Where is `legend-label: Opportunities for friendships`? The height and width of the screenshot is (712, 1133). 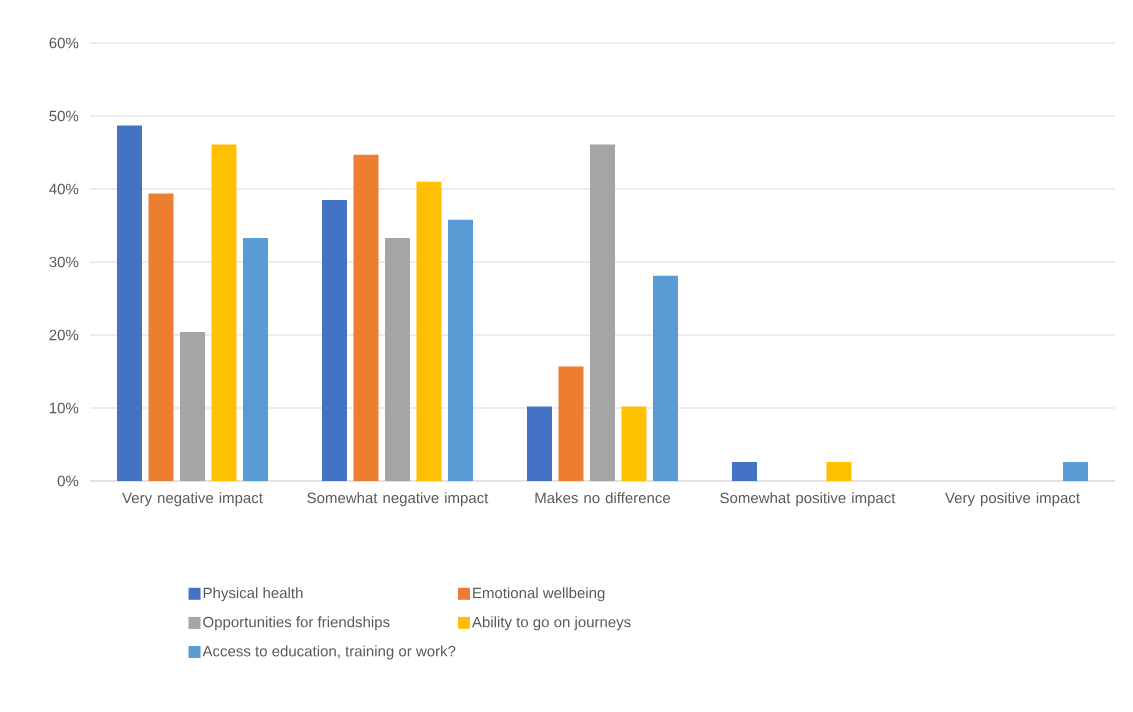
legend-label: Opportunities for friendships is located at coordinates (296, 623).